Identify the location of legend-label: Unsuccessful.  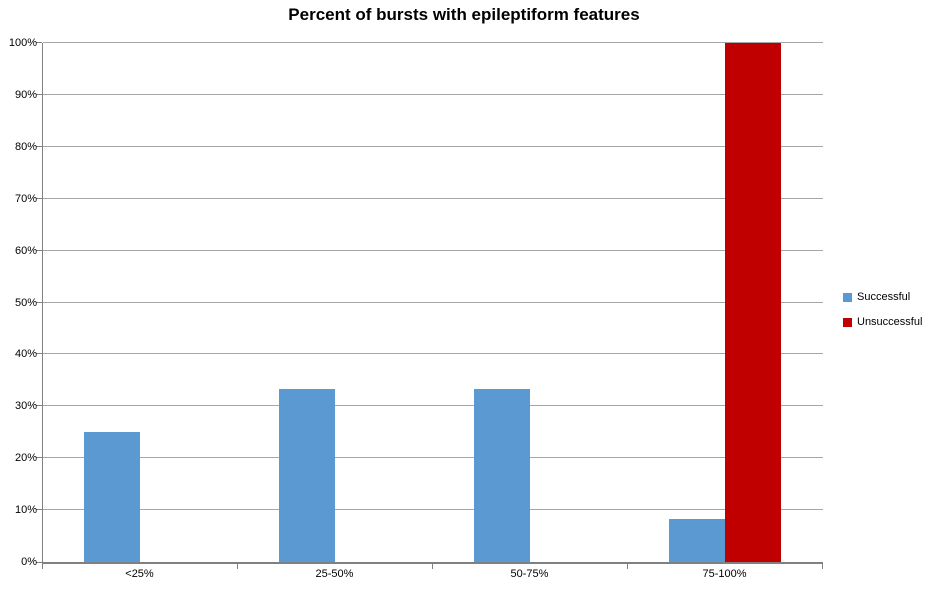
(890, 322).